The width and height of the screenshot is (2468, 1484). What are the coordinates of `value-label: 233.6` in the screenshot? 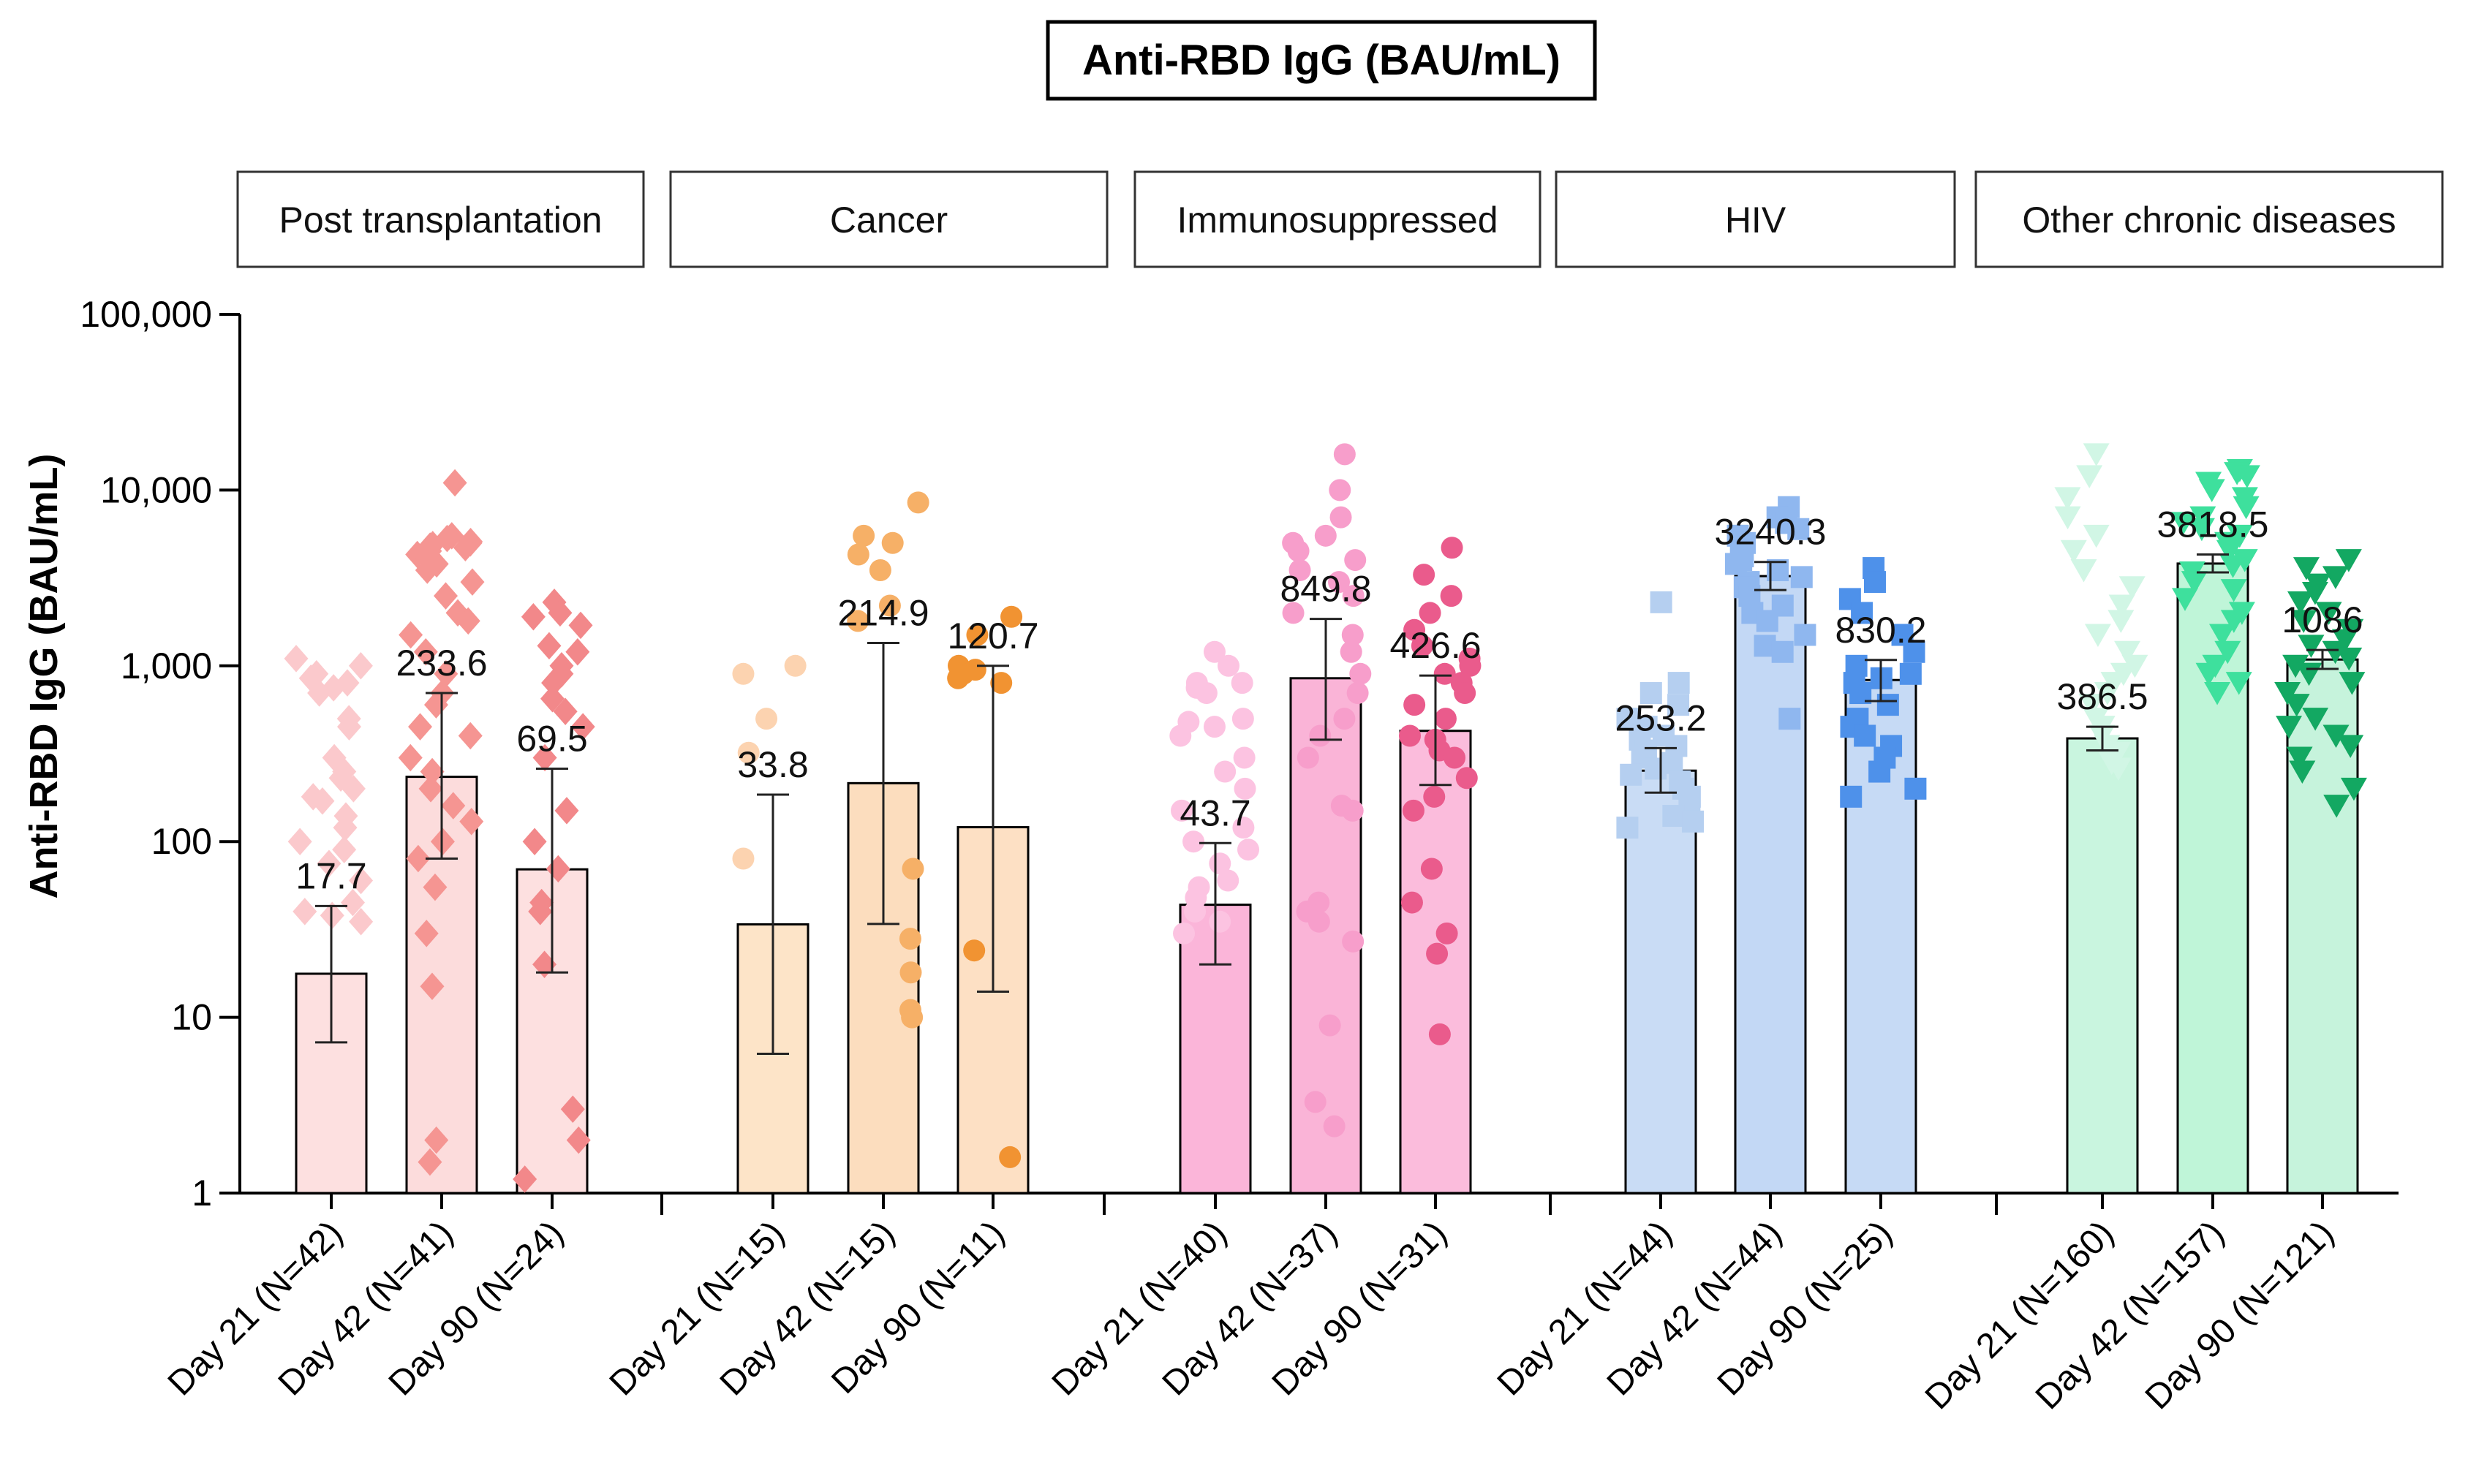 It's located at (442, 664).